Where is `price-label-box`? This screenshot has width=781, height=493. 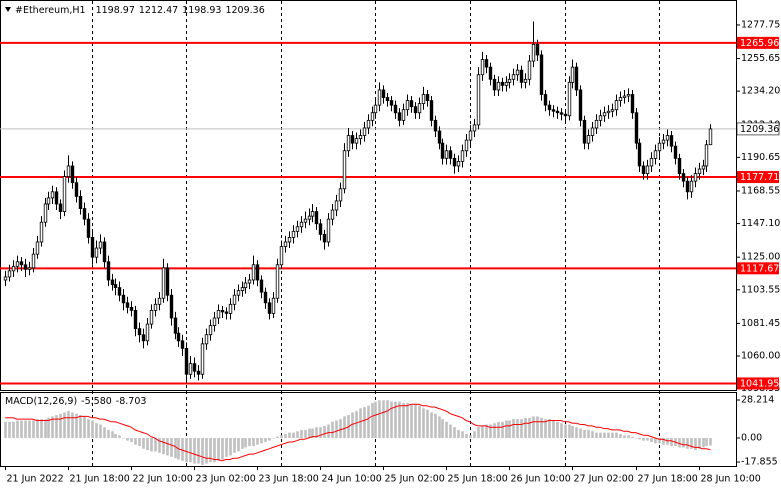 price-label-box is located at coordinates (758, 129).